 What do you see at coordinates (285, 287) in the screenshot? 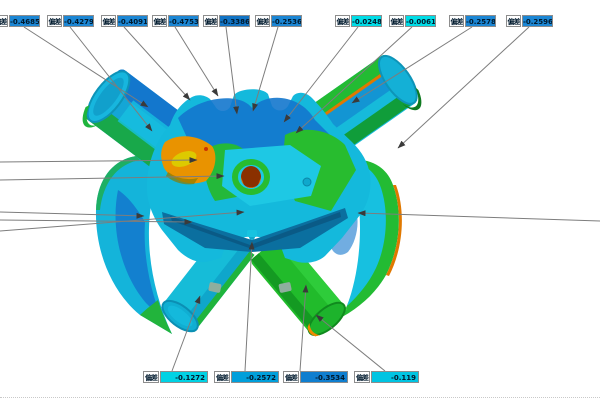
I see `right-peg` at bounding box center [285, 287].